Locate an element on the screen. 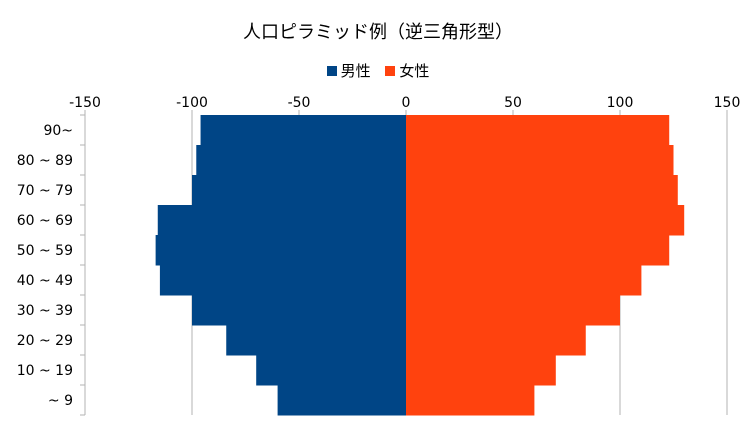 Image resolution: width=756 pixels, height=425 pixels. x-tick-label-4: 50 is located at coordinates (513, 103).